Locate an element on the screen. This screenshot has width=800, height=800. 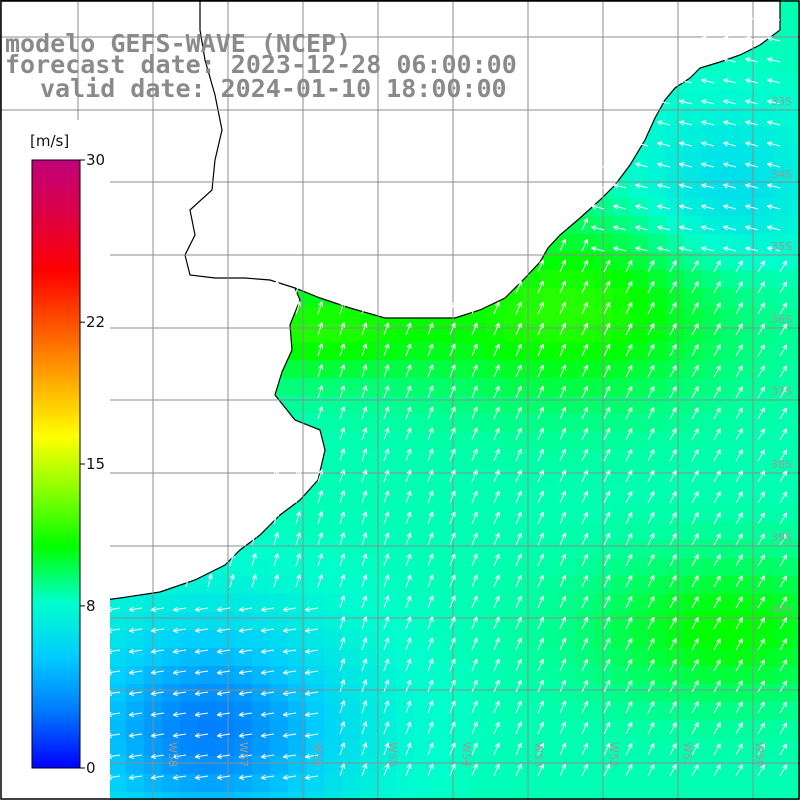
latitude-label: 34S is located at coordinates (781, 174).